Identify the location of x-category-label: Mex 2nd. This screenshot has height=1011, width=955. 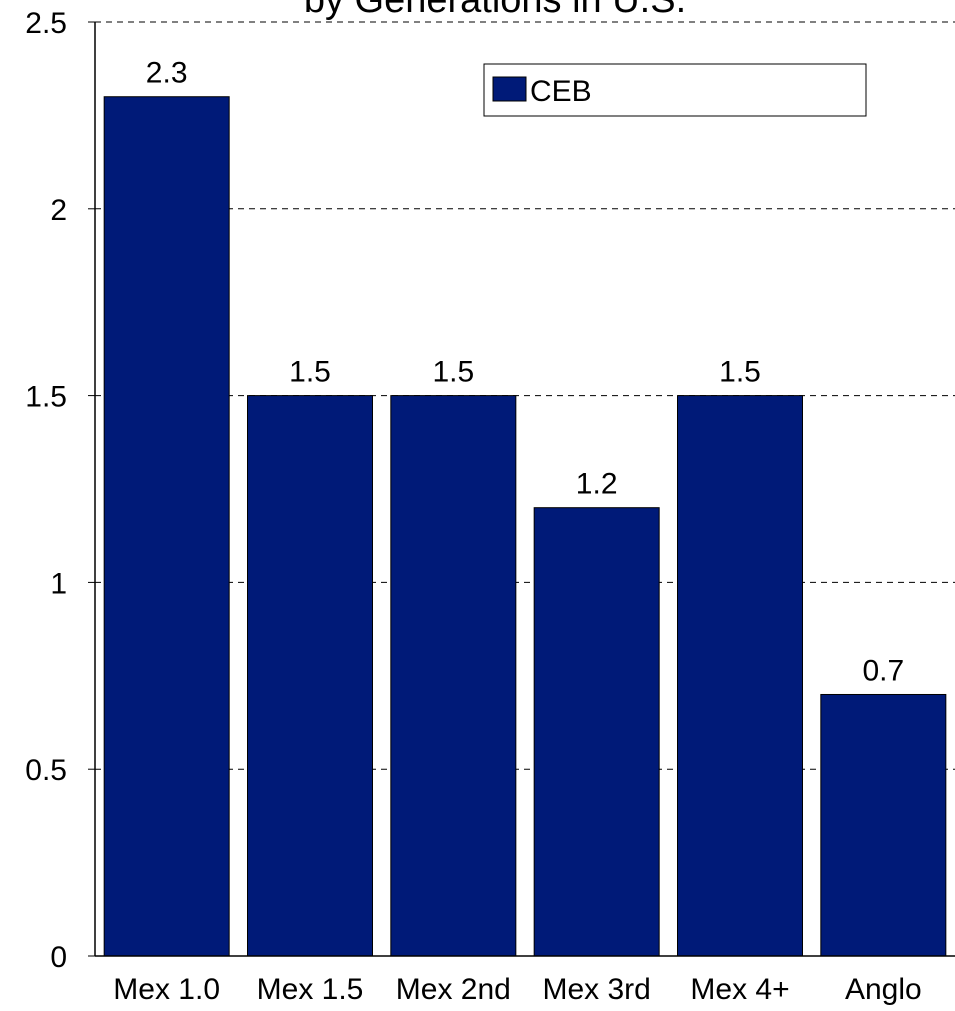
(453, 989).